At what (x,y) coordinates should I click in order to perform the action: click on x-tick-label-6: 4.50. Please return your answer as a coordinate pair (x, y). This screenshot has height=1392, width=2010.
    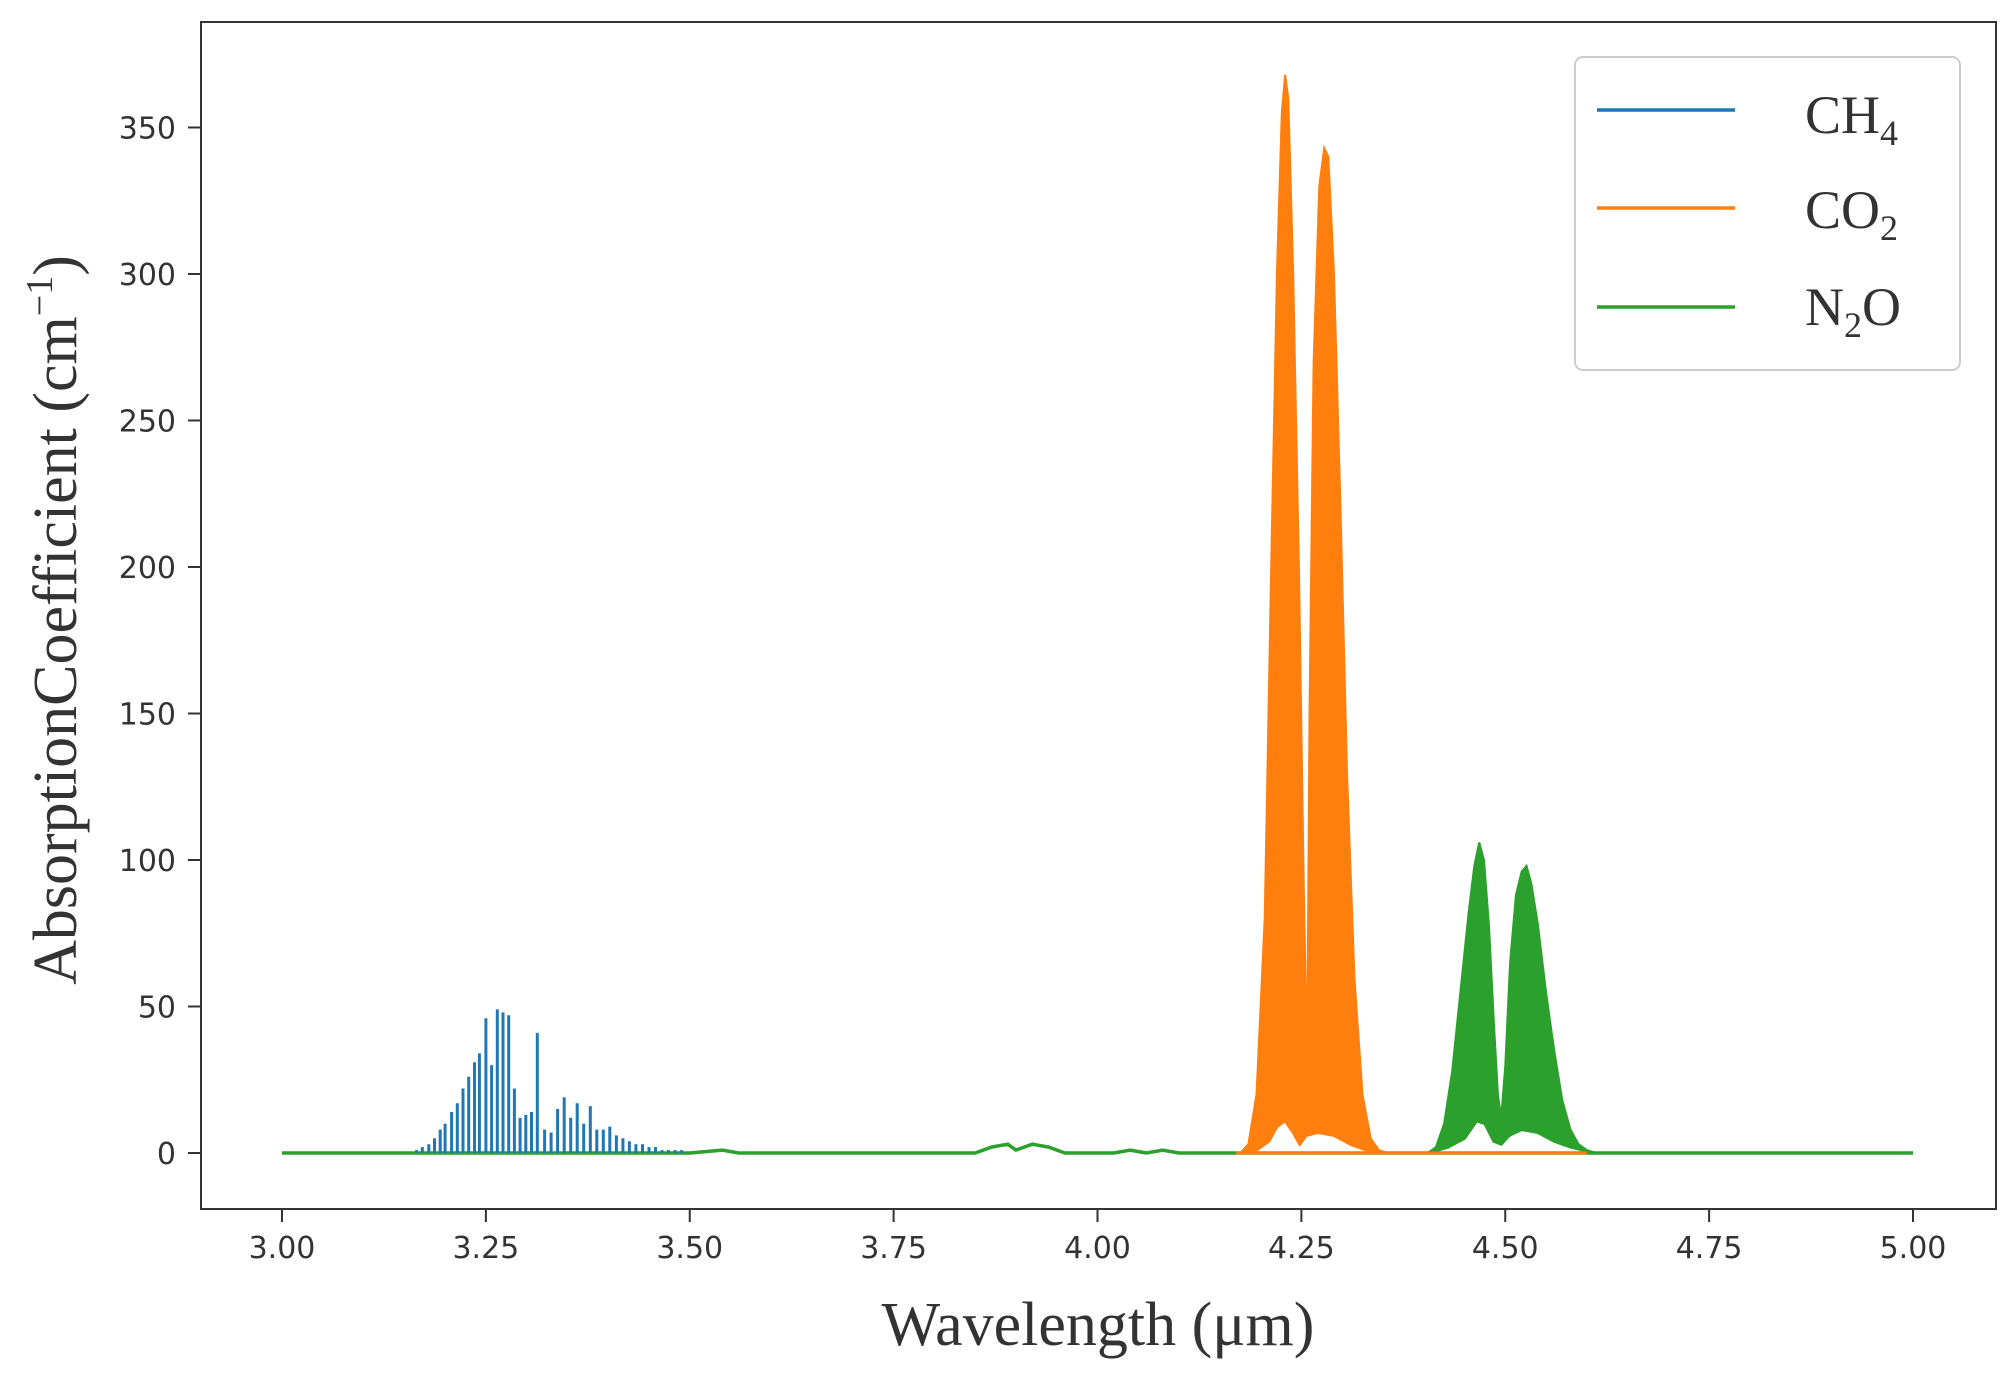
    Looking at the image, I should click on (1505, 1248).